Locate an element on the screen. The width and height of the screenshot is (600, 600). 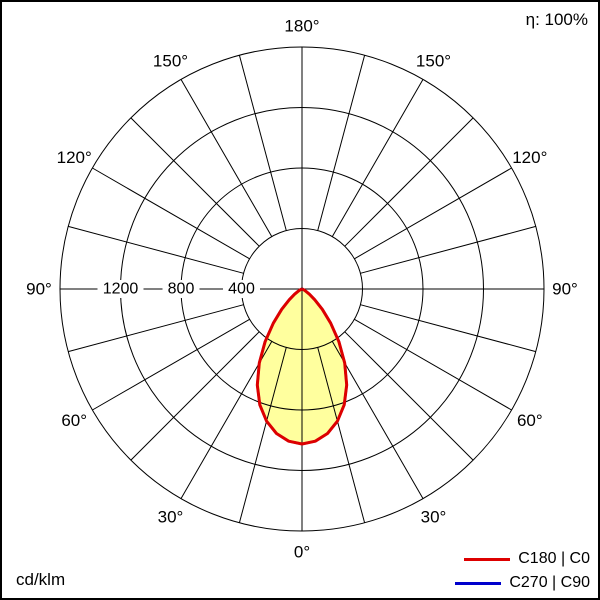
legend-item-c270-c90: C270 | C90 is located at coordinates (522, 583).